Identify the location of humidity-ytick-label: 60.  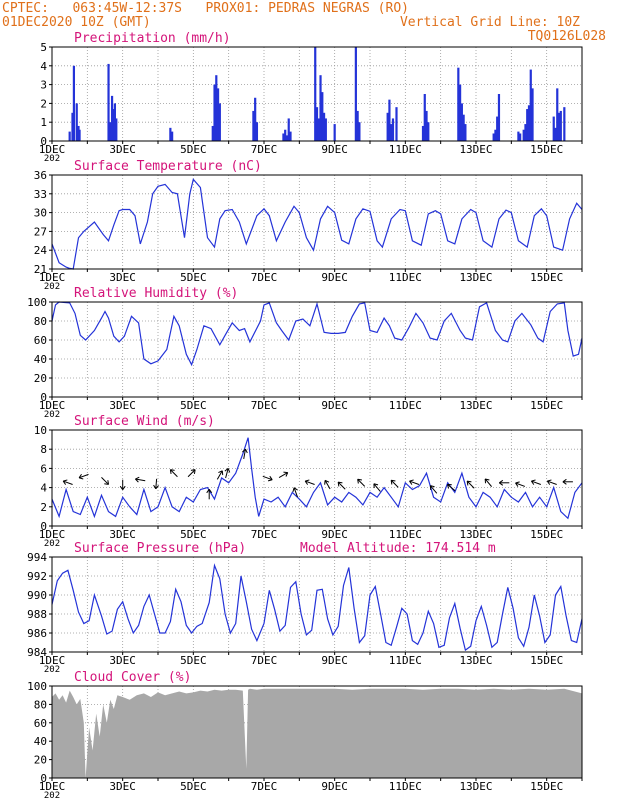
(40, 340).